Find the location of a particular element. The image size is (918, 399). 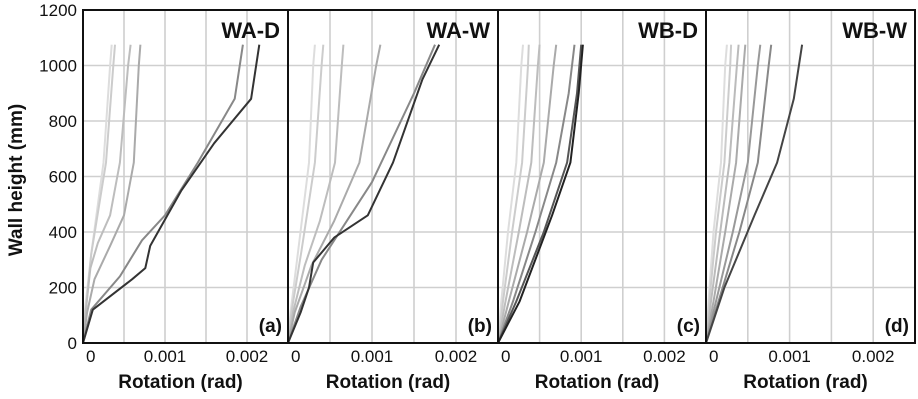

y-tick-label: 600 is located at coordinates (63, 177).